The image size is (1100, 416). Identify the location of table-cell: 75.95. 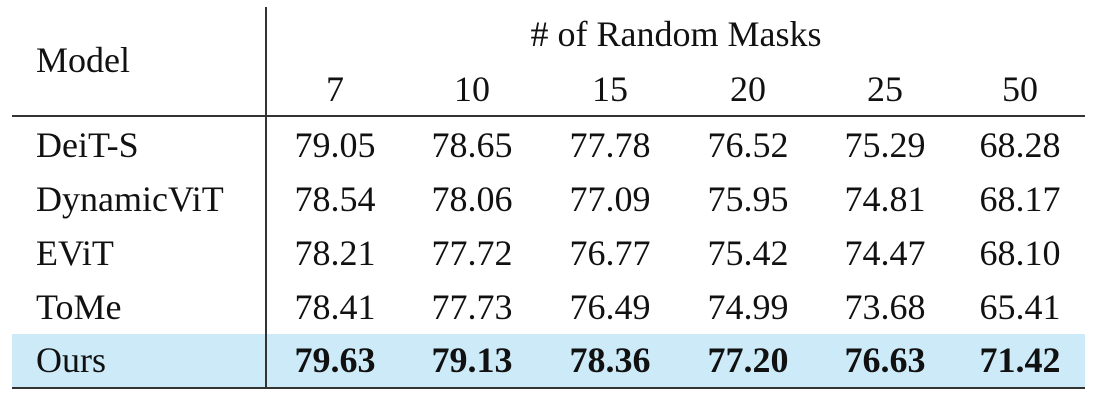
(748, 199).